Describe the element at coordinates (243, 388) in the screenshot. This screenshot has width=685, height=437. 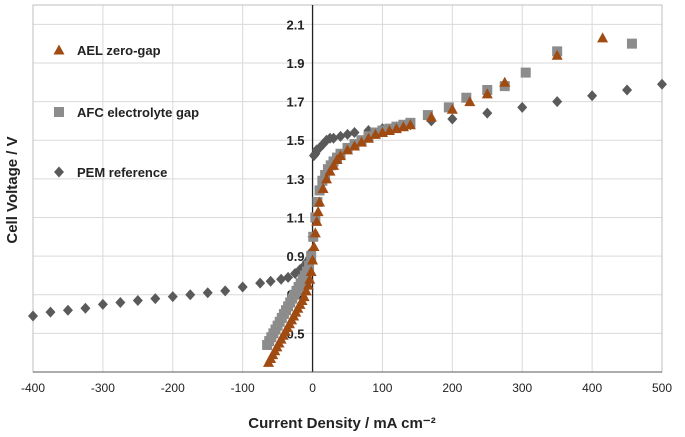
I see `x-tick-label: -100` at that location.